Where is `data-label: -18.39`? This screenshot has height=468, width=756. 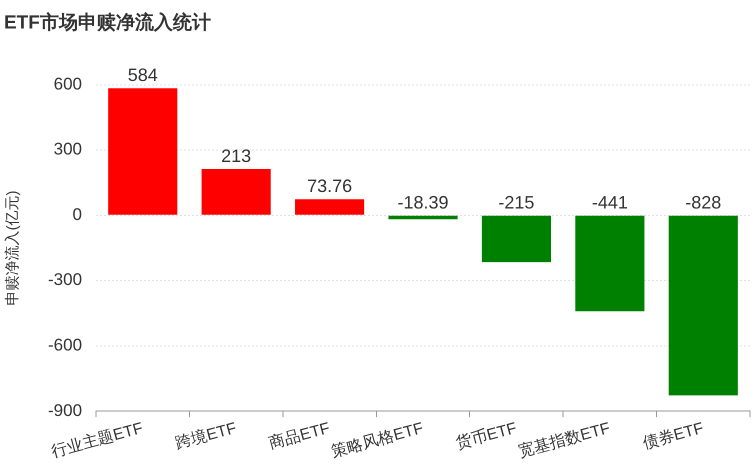 data-label: -18.39 is located at coordinates (423, 202).